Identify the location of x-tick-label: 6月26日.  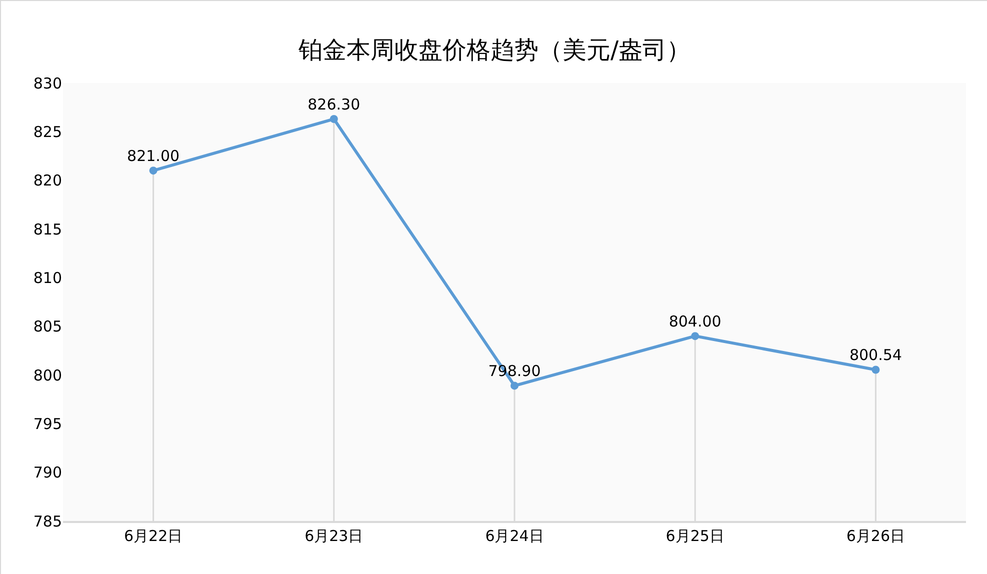
(876, 535).